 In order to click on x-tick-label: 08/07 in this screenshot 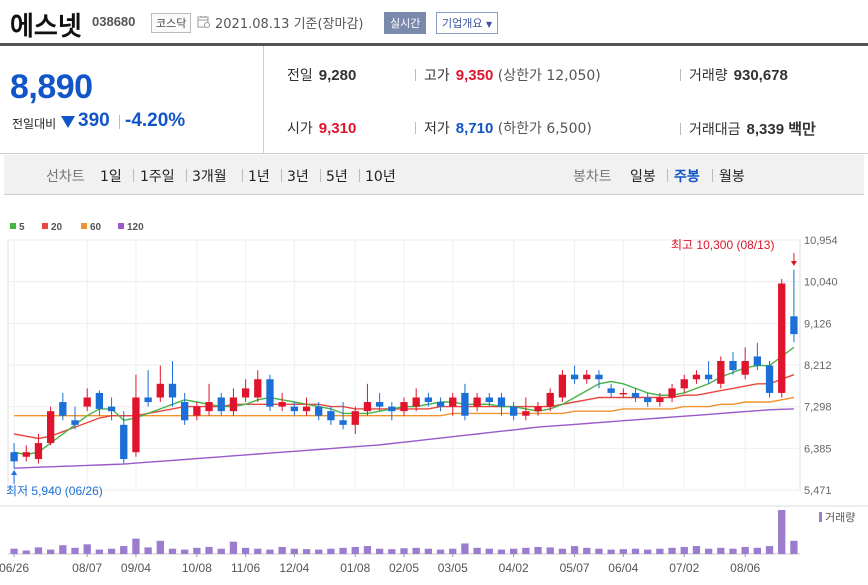, I will do `click(87, 568)`.